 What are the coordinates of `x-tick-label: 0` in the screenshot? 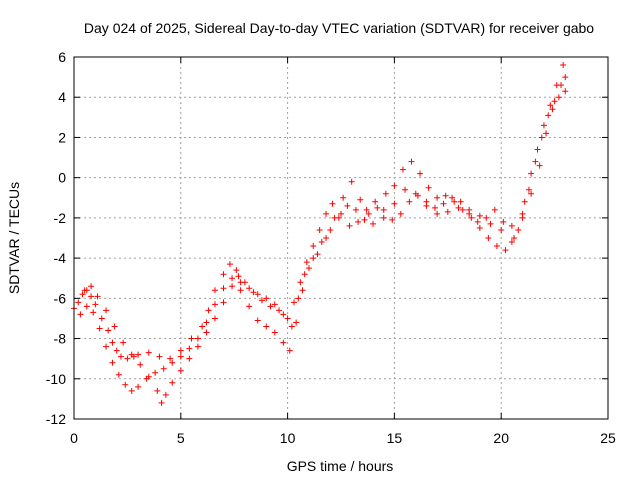 It's located at (74, 438).